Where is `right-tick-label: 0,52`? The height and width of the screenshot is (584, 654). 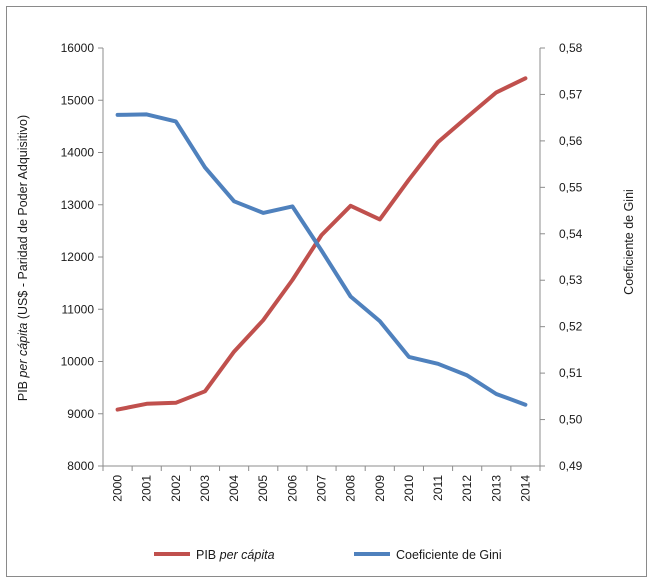 right-tick-label: 0,52 is located at coordinates (571, 327).